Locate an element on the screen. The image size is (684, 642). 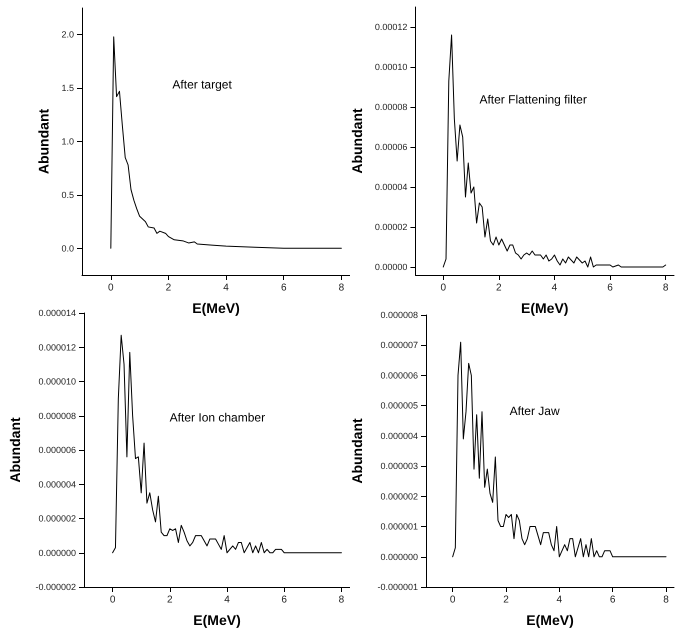
y-tick-label: 0.00006 is located at coordinates (391, 147).